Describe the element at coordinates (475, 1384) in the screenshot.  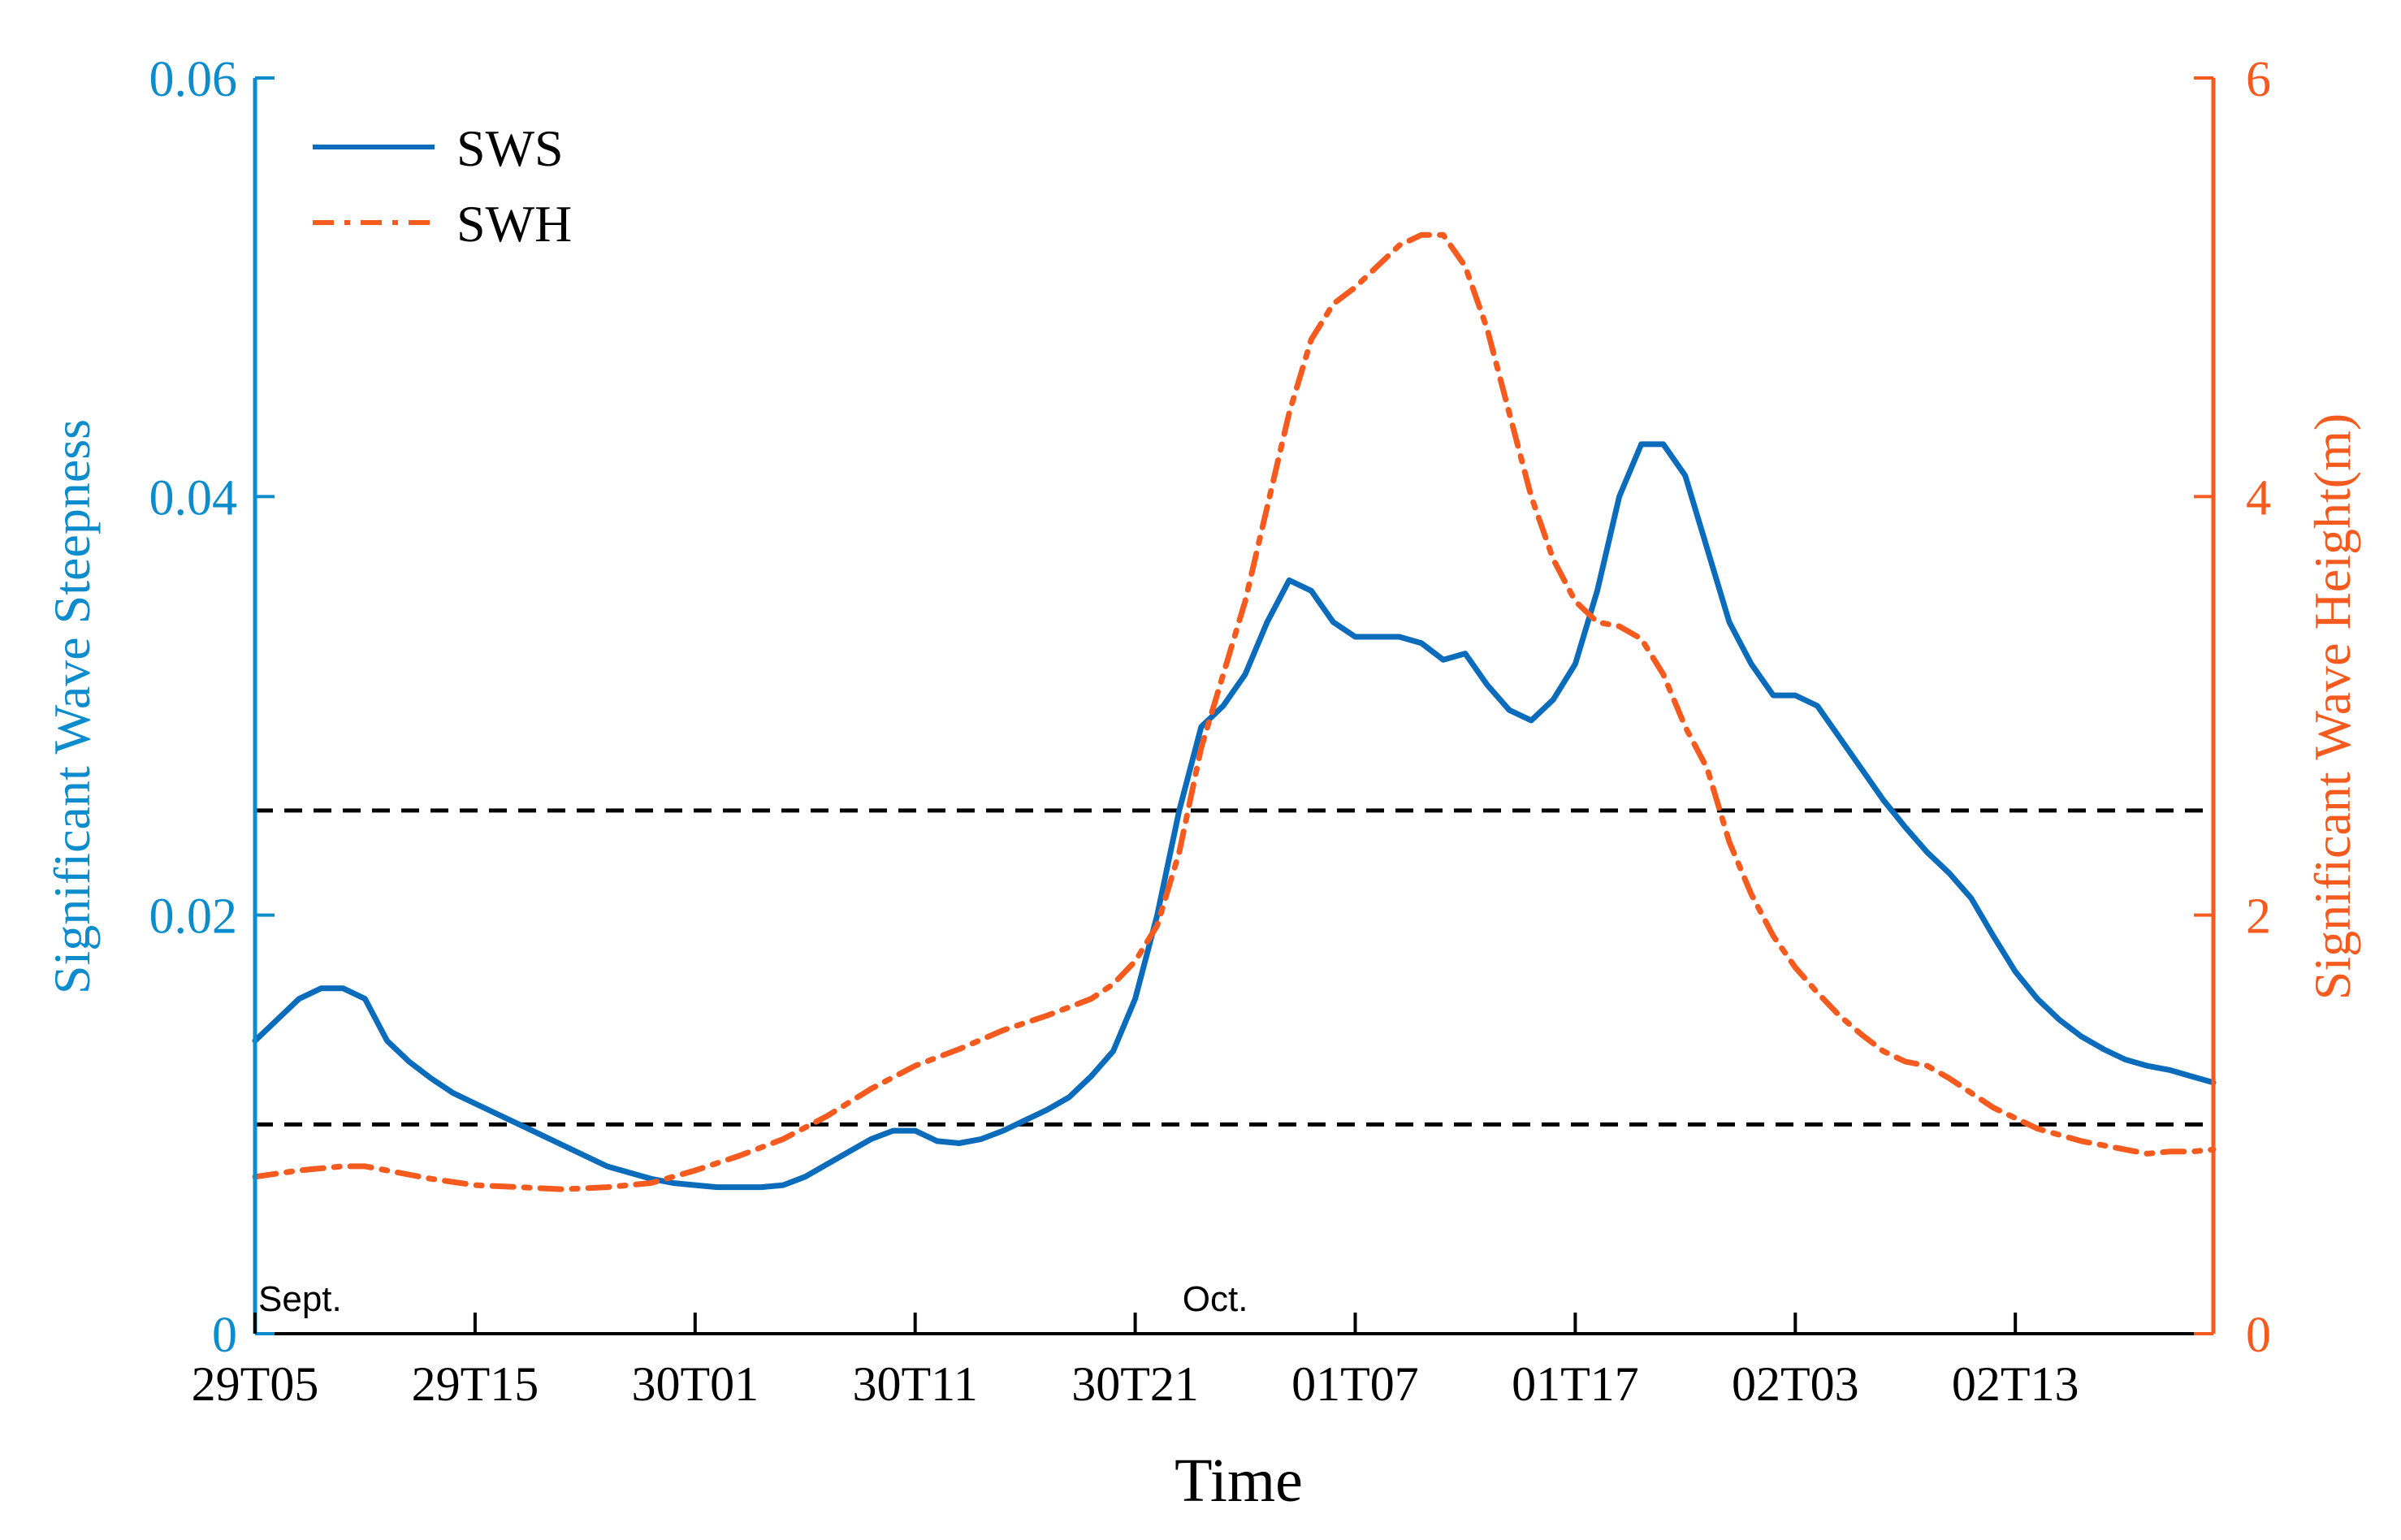
I see `x-tick-label: 29T15` at that location.